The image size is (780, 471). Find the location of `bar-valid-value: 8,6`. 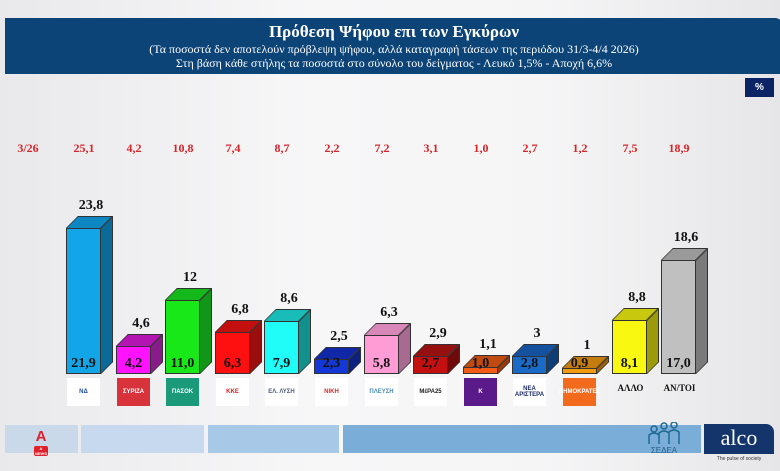

bar-valid-value: 8,6 is located at coordinates (289, 298).